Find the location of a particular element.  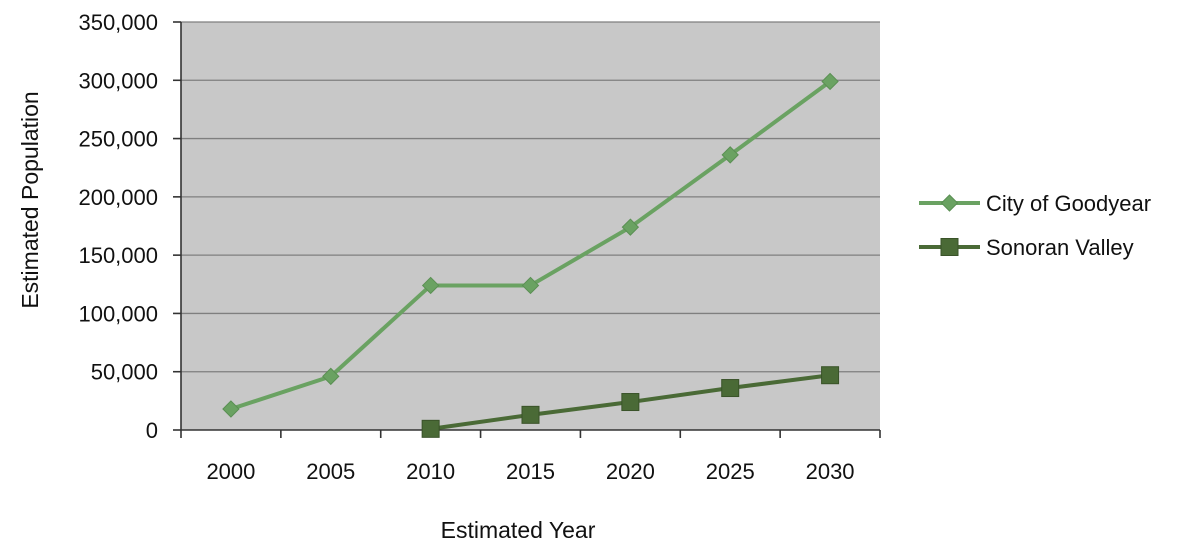

y-tick-label: 200,000 is located at coordinates (118, 197).